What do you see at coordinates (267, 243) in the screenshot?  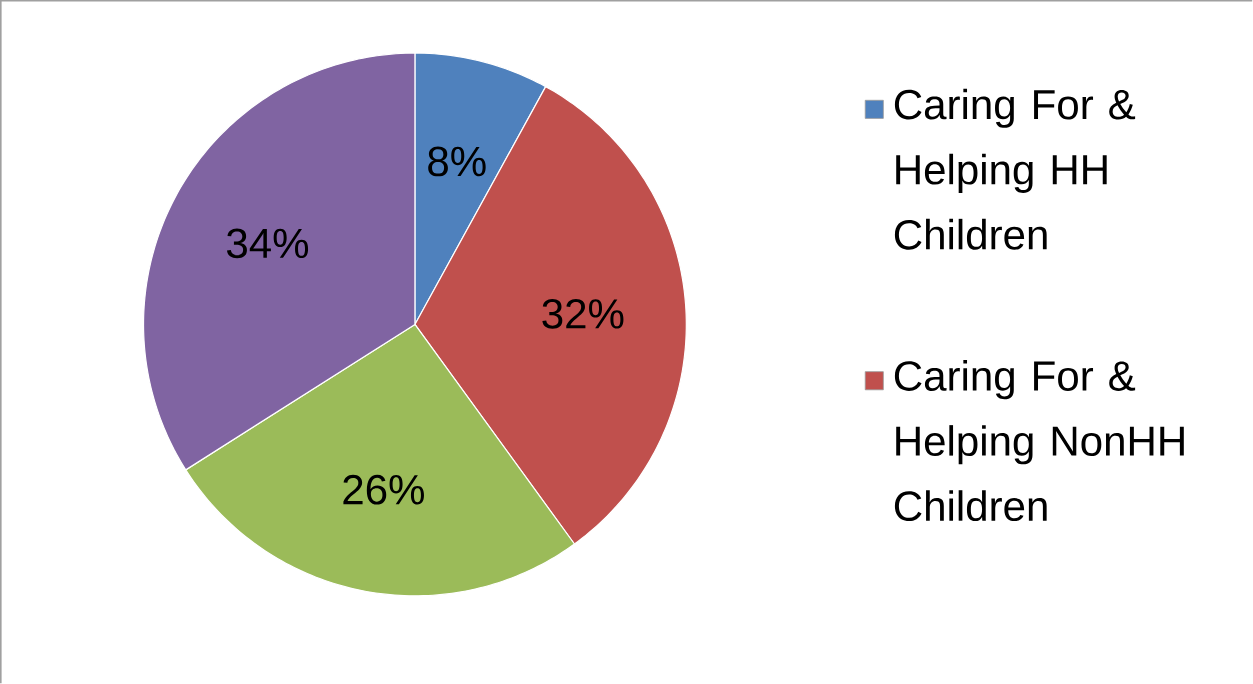 I see `data-label: 34%` at bounding box center [267, 243].